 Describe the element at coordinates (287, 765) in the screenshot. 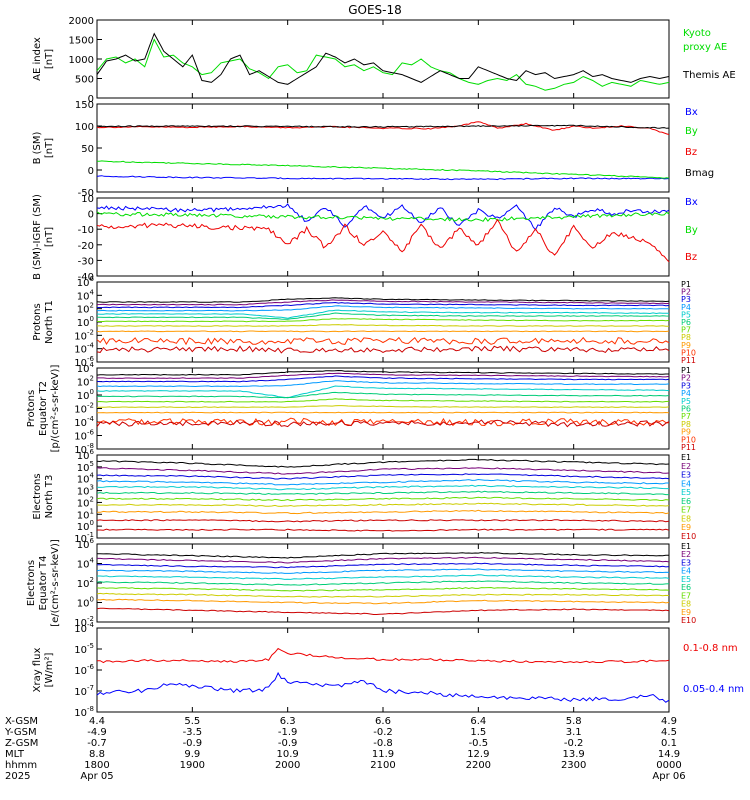

I see `footer-cell: 2000` at that location.